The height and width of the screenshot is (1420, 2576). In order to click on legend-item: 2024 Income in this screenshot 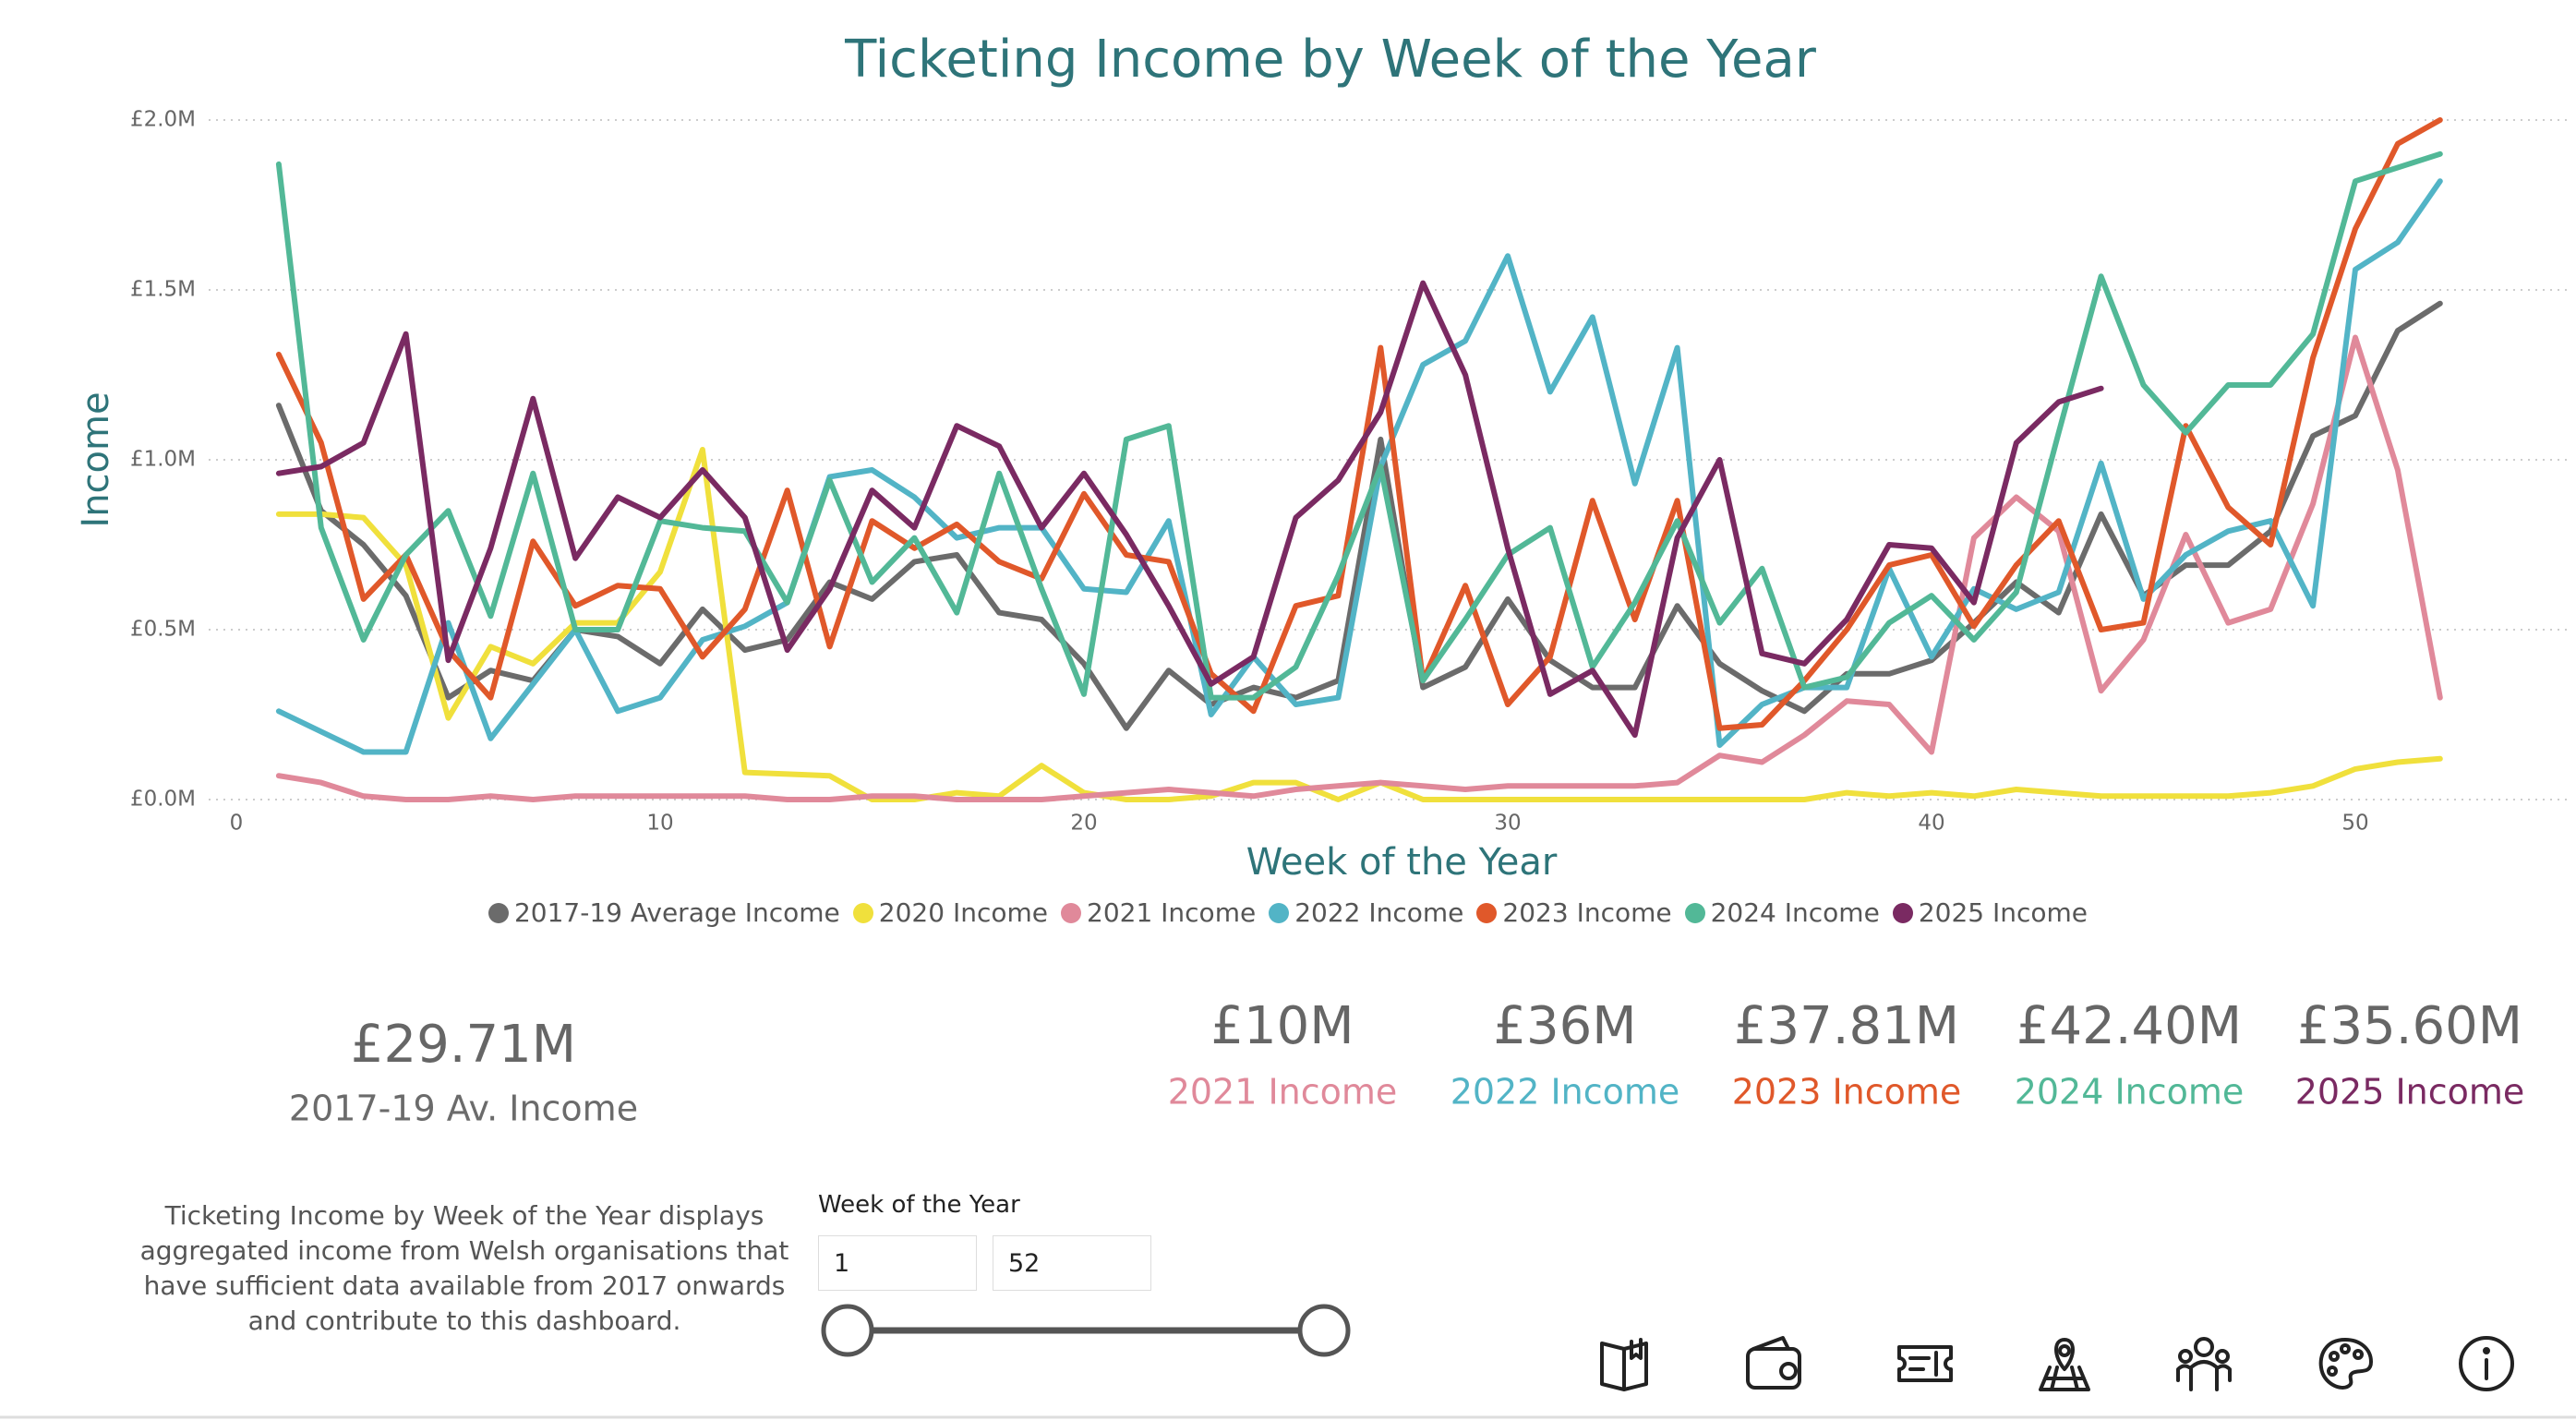, I will do `click(1782, 912)`.